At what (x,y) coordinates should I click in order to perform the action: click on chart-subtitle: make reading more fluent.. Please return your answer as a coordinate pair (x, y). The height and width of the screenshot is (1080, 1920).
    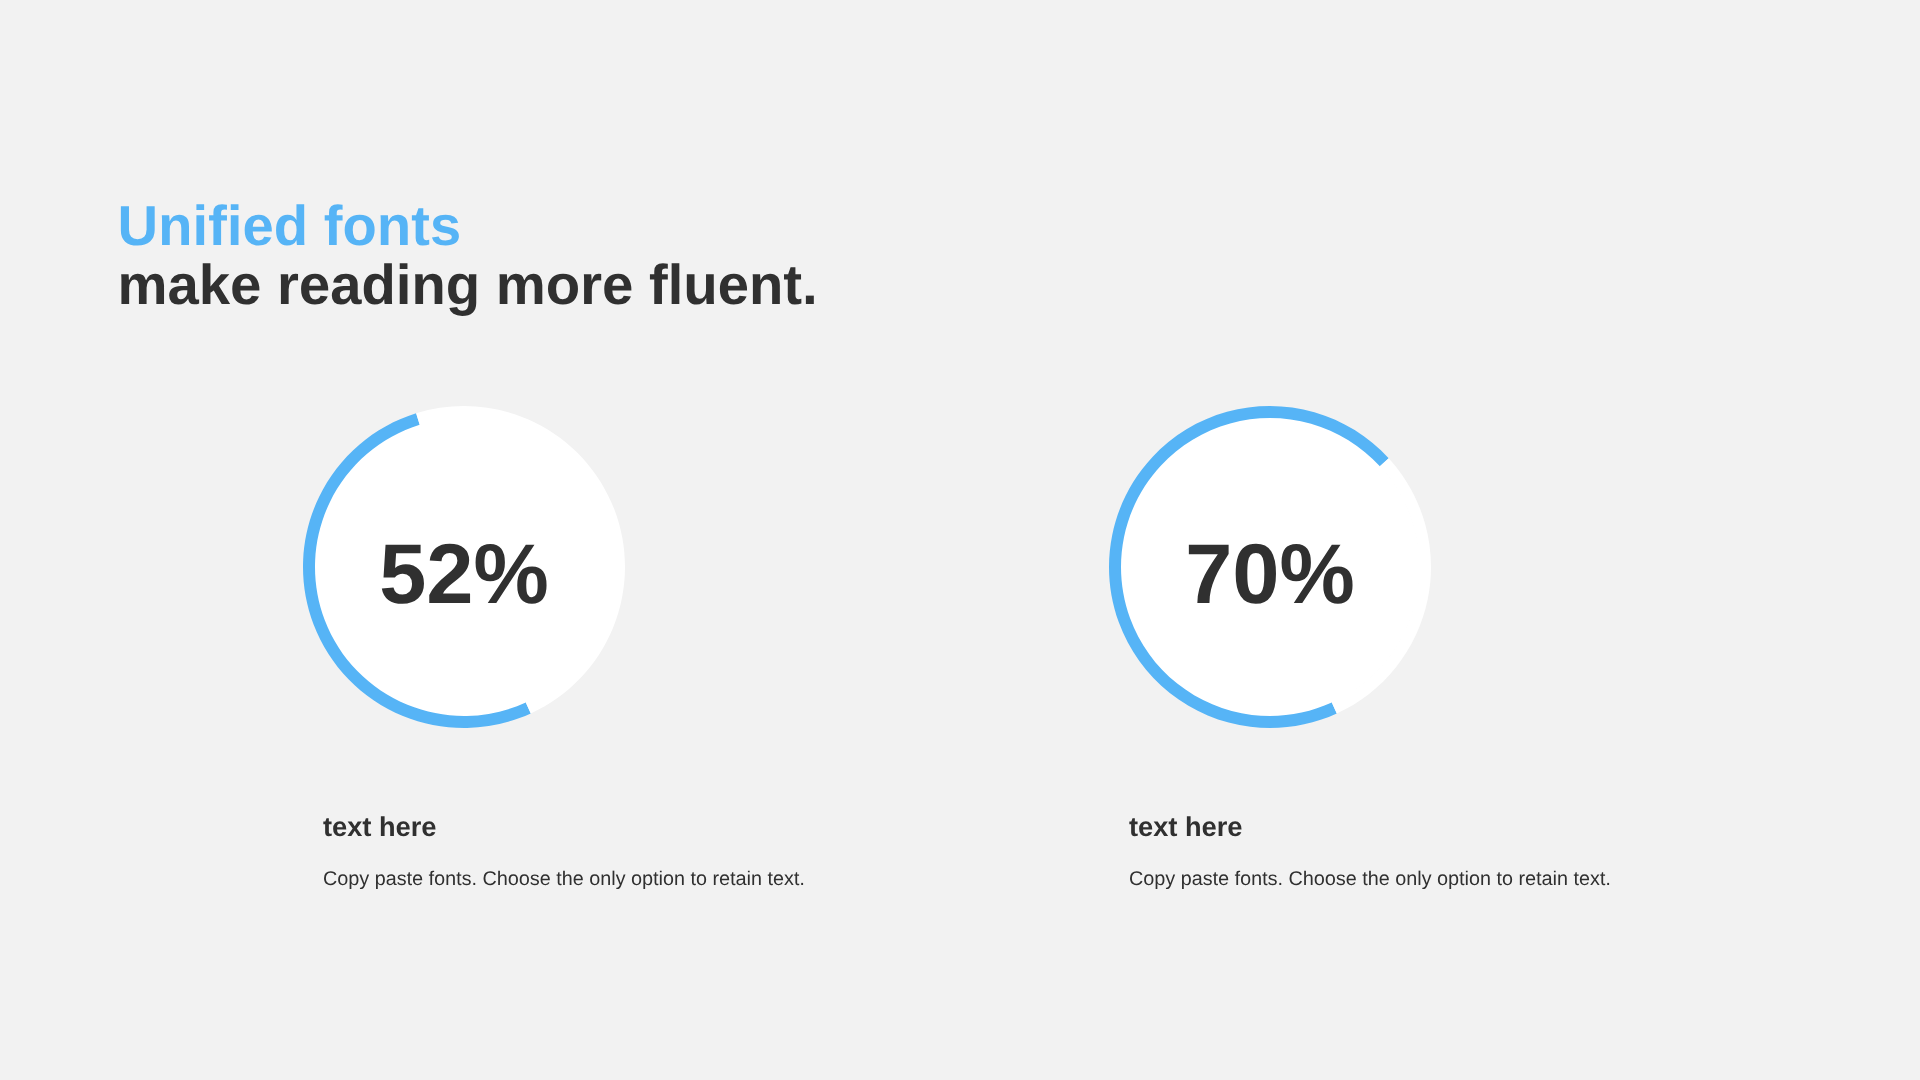
    Looking at the image, I should click on (467, 289).